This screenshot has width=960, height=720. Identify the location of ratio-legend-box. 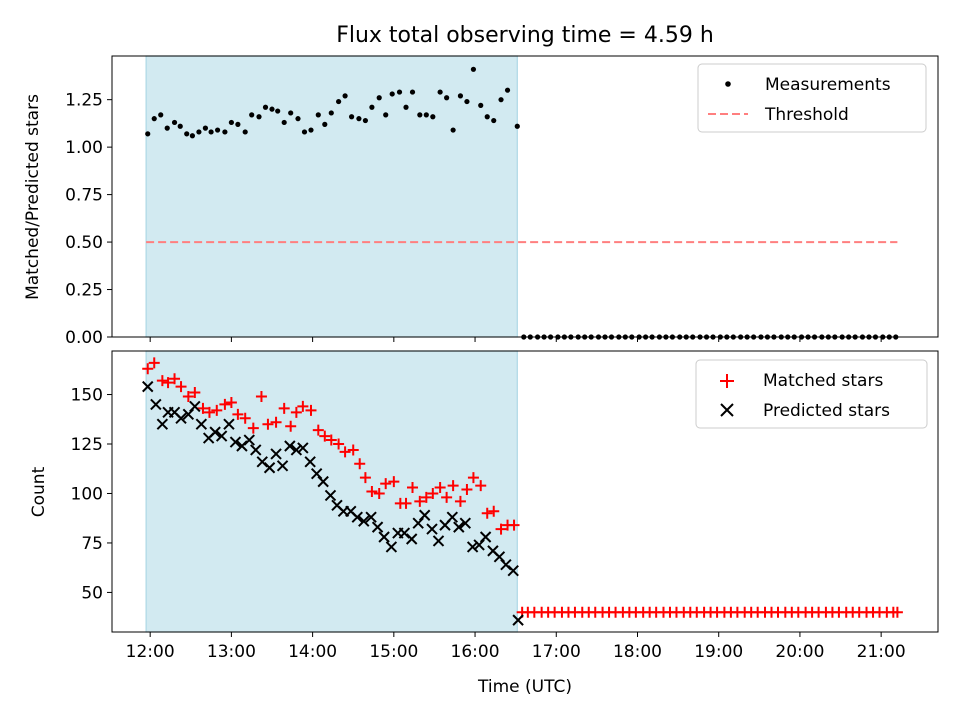
(812, 98).